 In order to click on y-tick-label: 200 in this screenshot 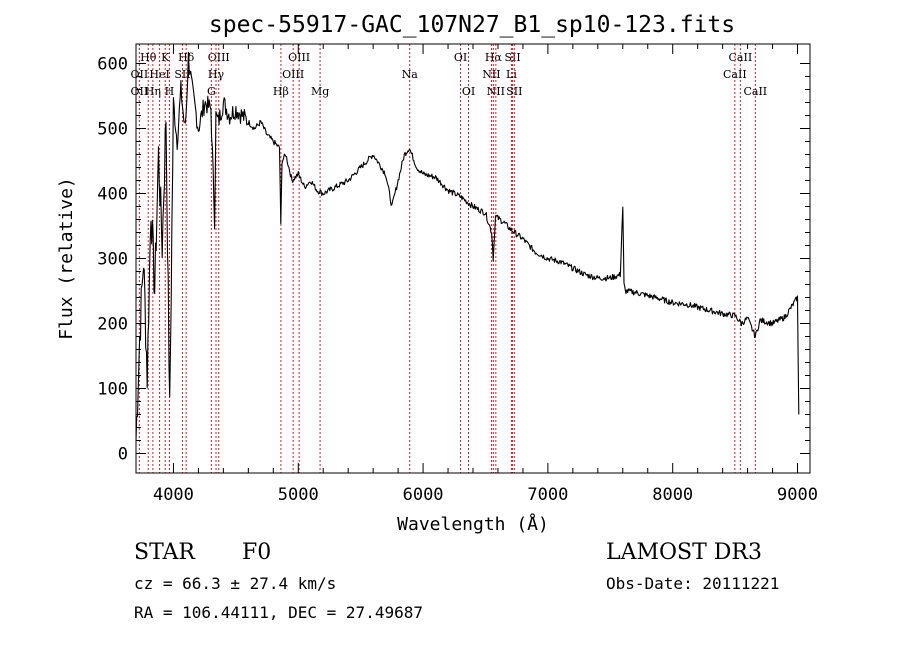, I will do `click(112, 325)`.